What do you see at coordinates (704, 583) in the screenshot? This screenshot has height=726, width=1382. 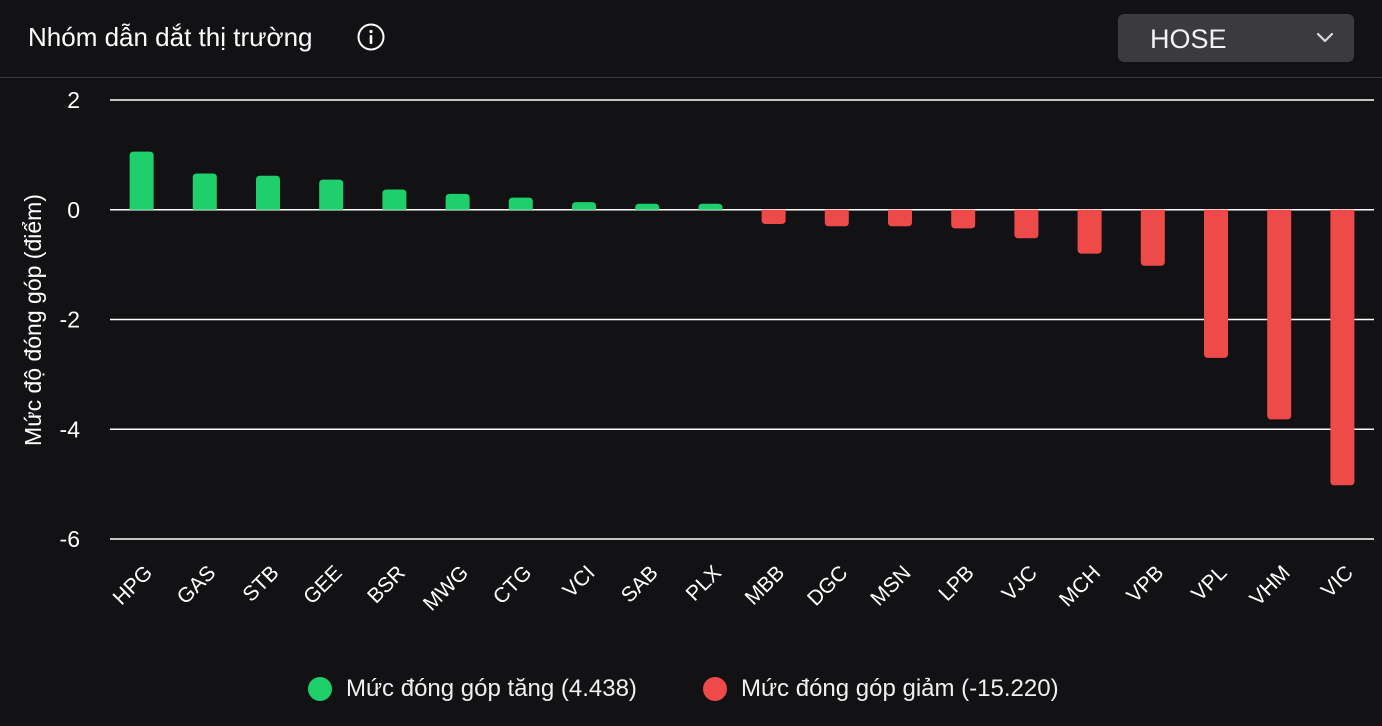 I see `x-tick-label-plx: PLX` at bounding box center [704, 583].